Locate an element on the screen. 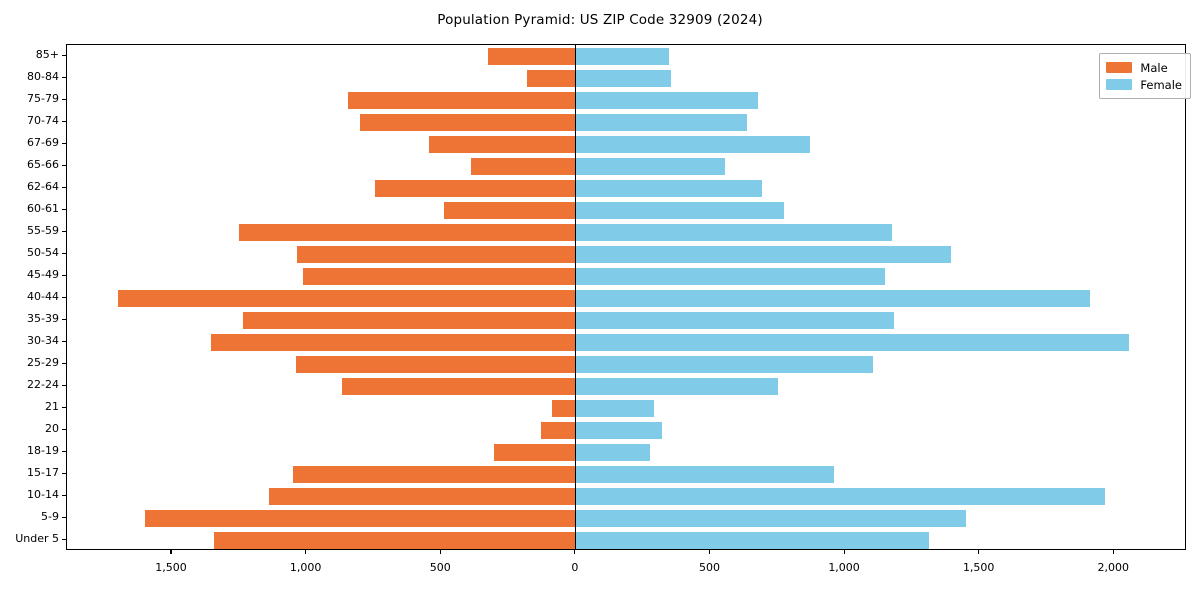 The image size is (1200, 600). y-tick-label-60-61: 60-61 is located at coordinates (43, 208).